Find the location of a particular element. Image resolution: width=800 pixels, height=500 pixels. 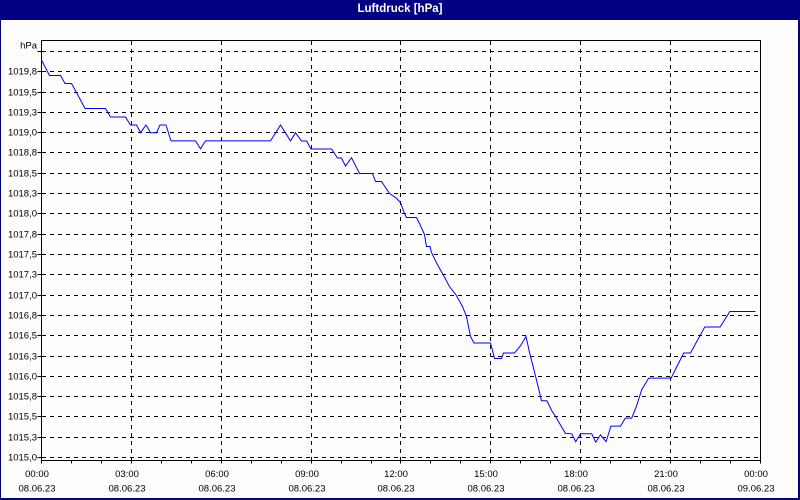

svg-text: 1015,0 is located at coordinates (22, 458).